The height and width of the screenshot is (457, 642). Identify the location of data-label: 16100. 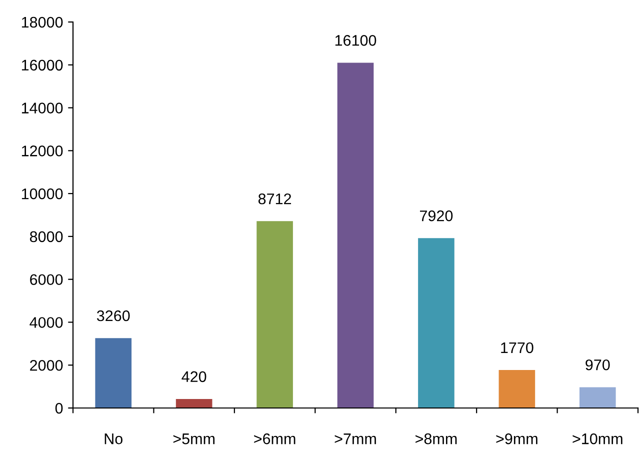
(355, 40).